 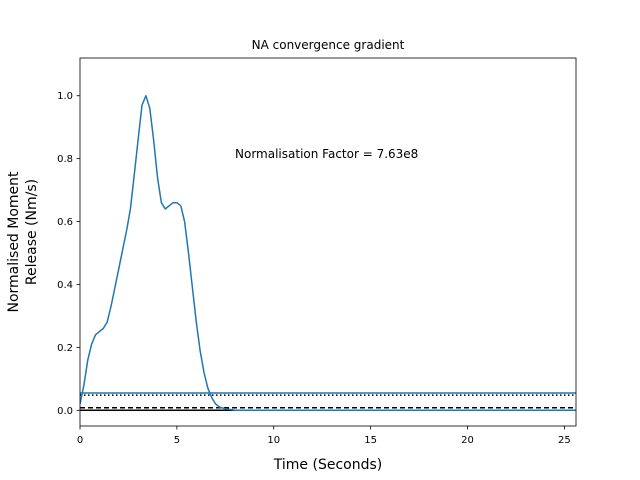 What do you see at coordinates (14, 242) in the screenshot?
I see `y-axis-label-line-1: Normalised Moment` at bounding box center [14, 242].